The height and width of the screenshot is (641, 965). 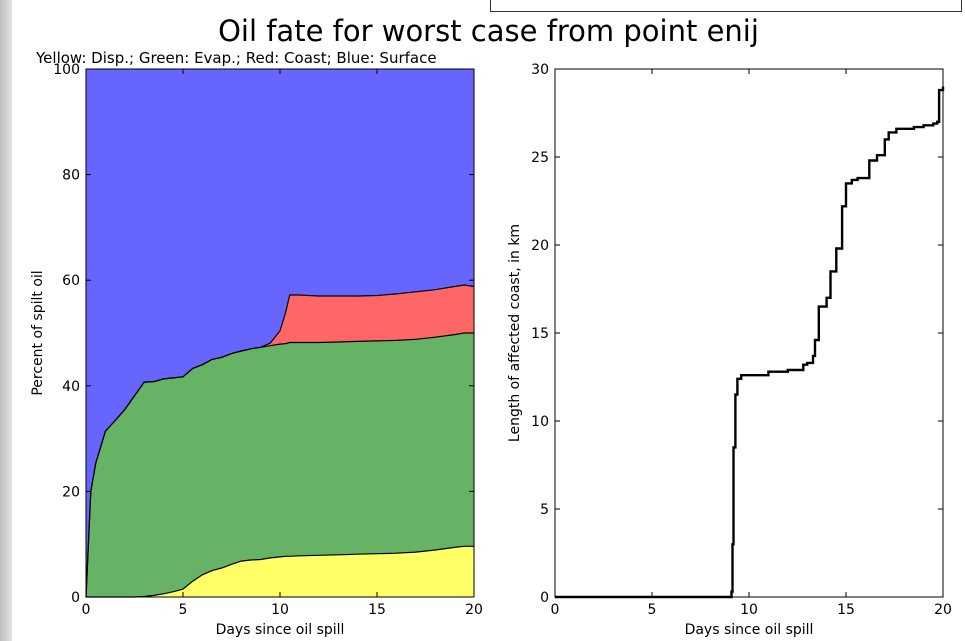 What do you see at coordinates (183, 610) in the screenshot?
I see `left-x-tick-label: 5` at bounding box center [183, 610].